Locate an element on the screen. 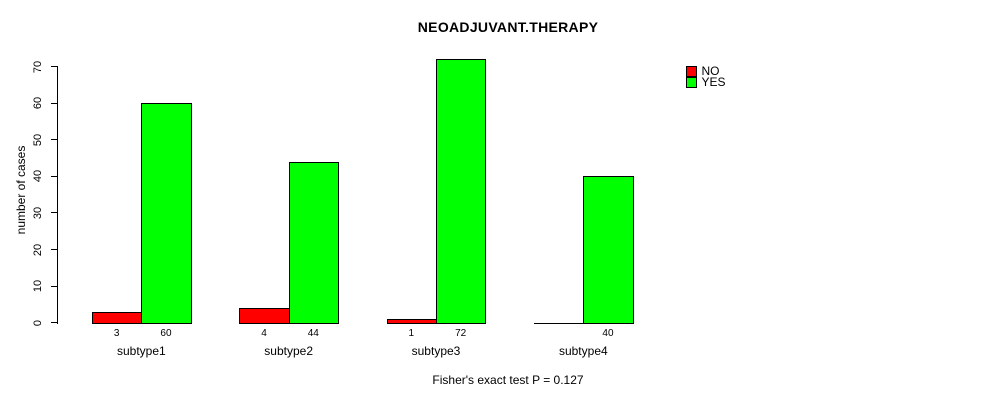 This screenshot has height=400, width=990. bar-yes-subtype3 is located at coordinates (461, 191).